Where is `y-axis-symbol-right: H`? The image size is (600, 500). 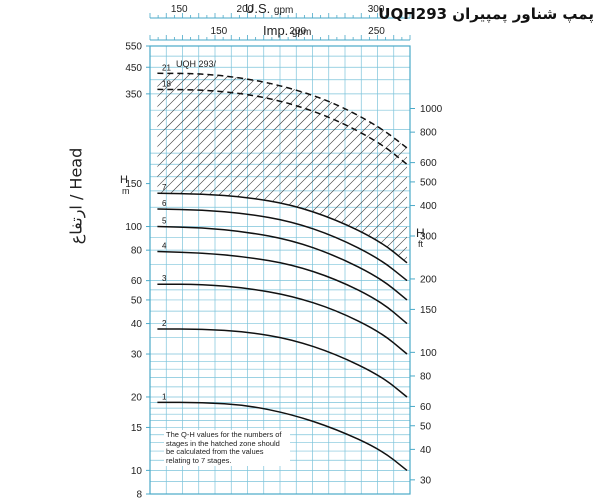 y-axis-symbol-right: H is located at coordinates (420, 233).